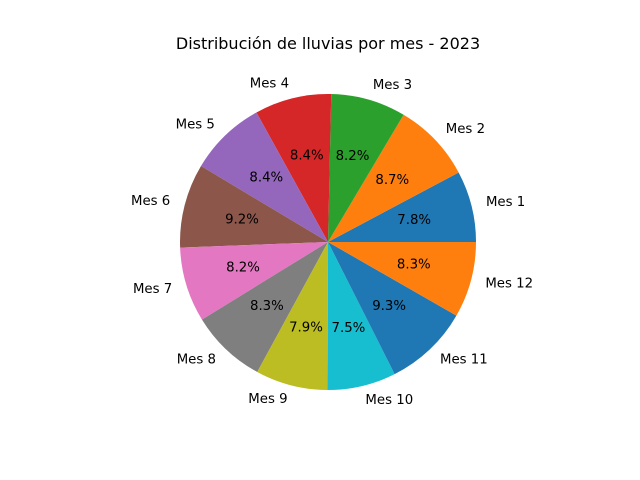 The image size is (640, 480). I want to click on category-label: Mes 11, so click(464, 360).